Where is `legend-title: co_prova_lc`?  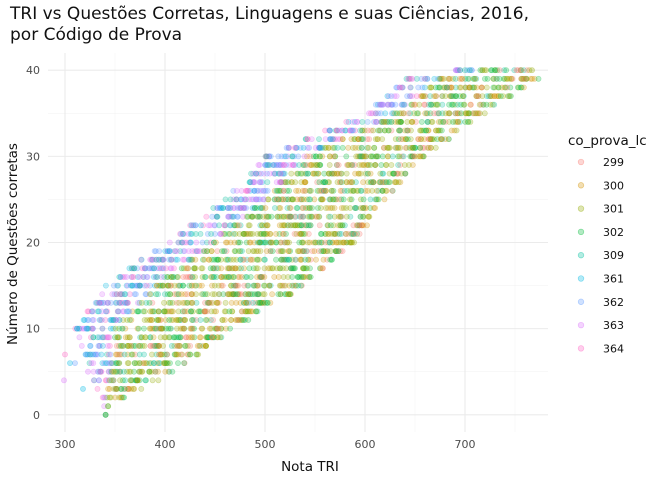 legend-title: co_prova_lc is located at coordinates (607, 141).